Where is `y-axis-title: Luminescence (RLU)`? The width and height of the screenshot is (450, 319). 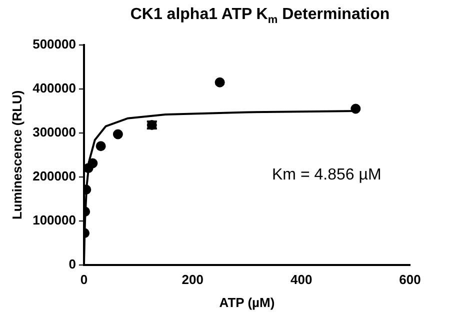 y-axis-title: Luminescence (RLU) is located at coordinates (16, 155).